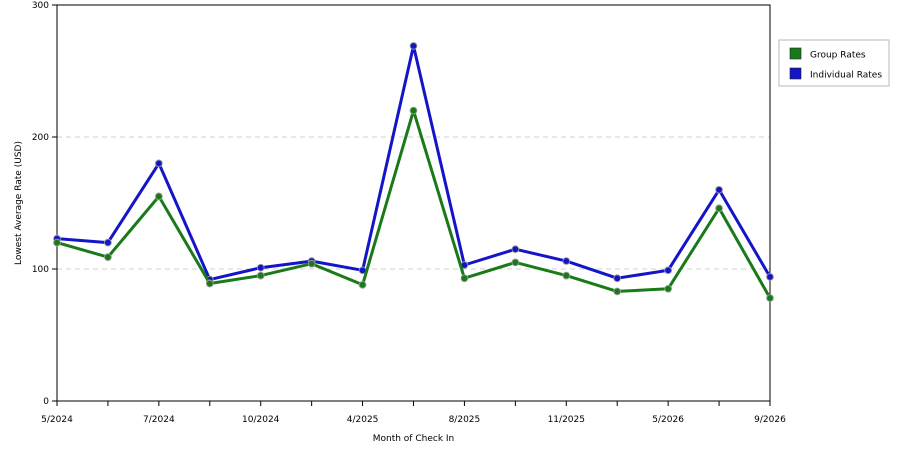  What do you see at coordinates (770, 420) in the screenshot?
I see `x-tick-label: 9/2026` at bounding box center [770, 420].